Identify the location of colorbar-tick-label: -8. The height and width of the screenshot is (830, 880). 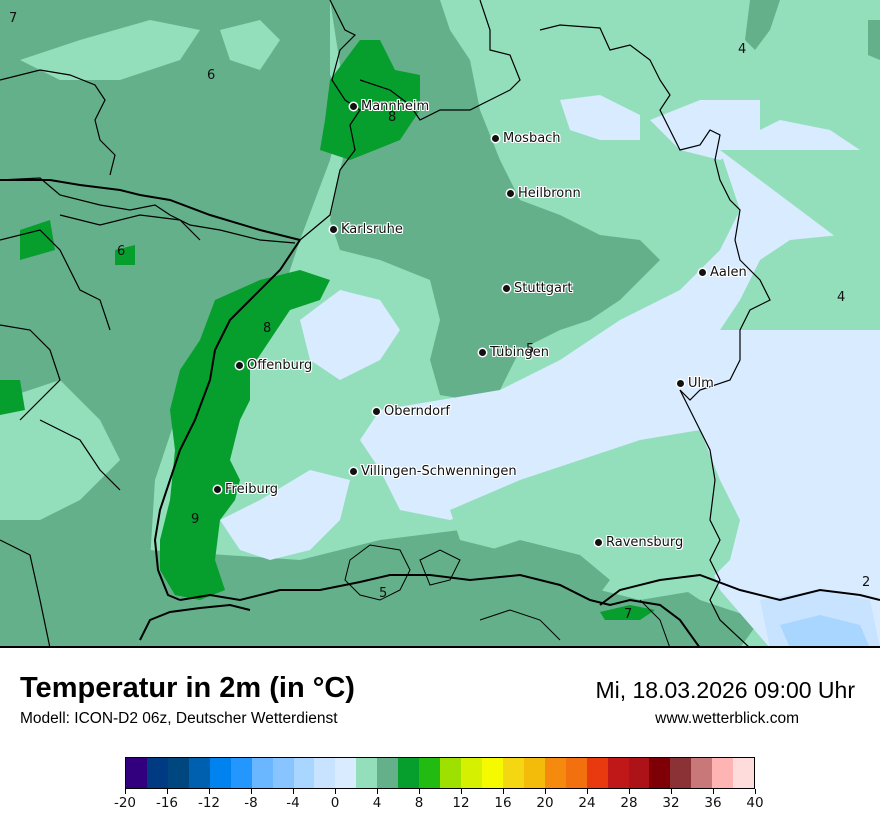
(251, 803).